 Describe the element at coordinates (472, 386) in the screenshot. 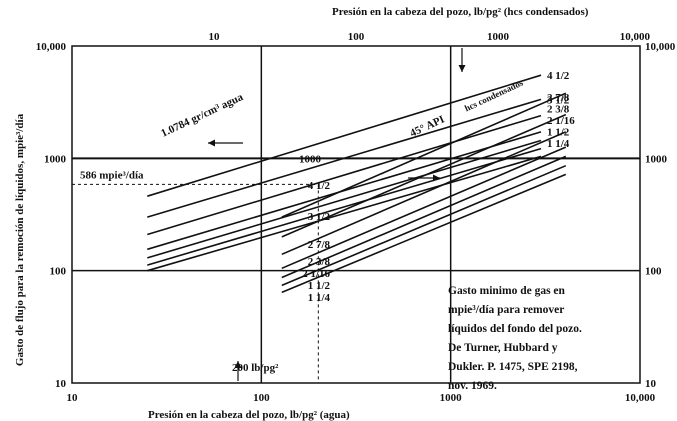

I see `note-line-6: nov. 1969.` at that location.